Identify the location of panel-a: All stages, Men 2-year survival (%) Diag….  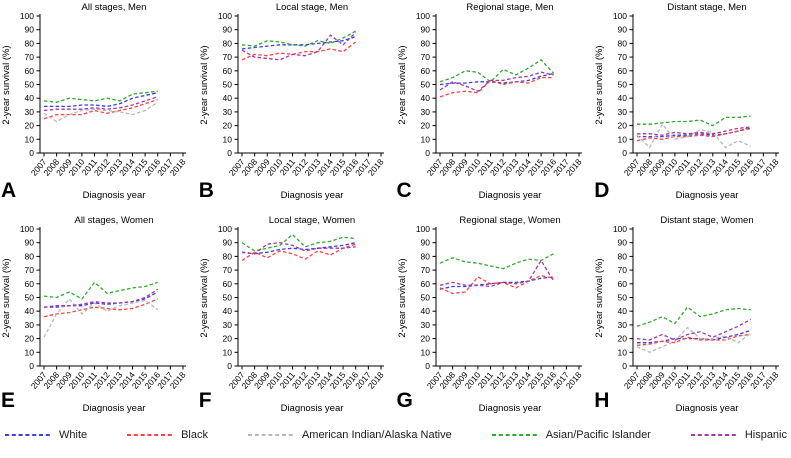
(98, 102).